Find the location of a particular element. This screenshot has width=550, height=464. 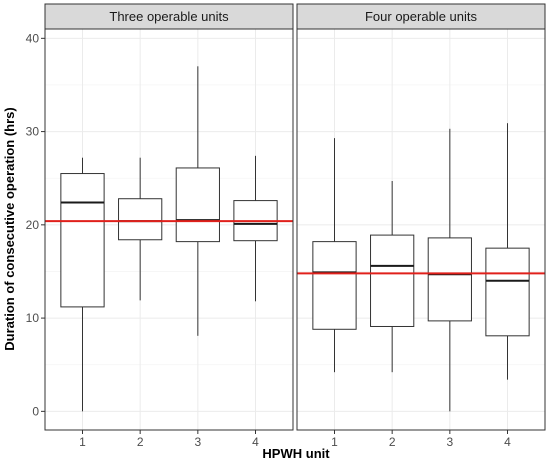

x-axis-title: HPWH unit is located at coordinates (296, 453).